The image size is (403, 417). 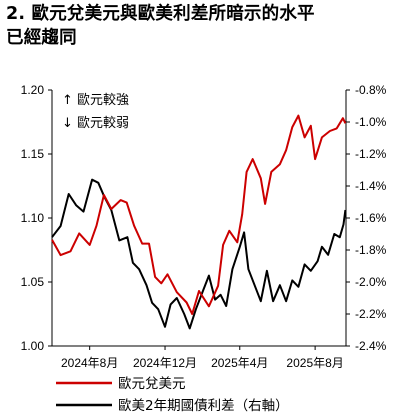 I want to click on chart-title: 2. 歐元兌美元與歐美利差所暗示的水平 已經趨同, so click(x=202, y=26).